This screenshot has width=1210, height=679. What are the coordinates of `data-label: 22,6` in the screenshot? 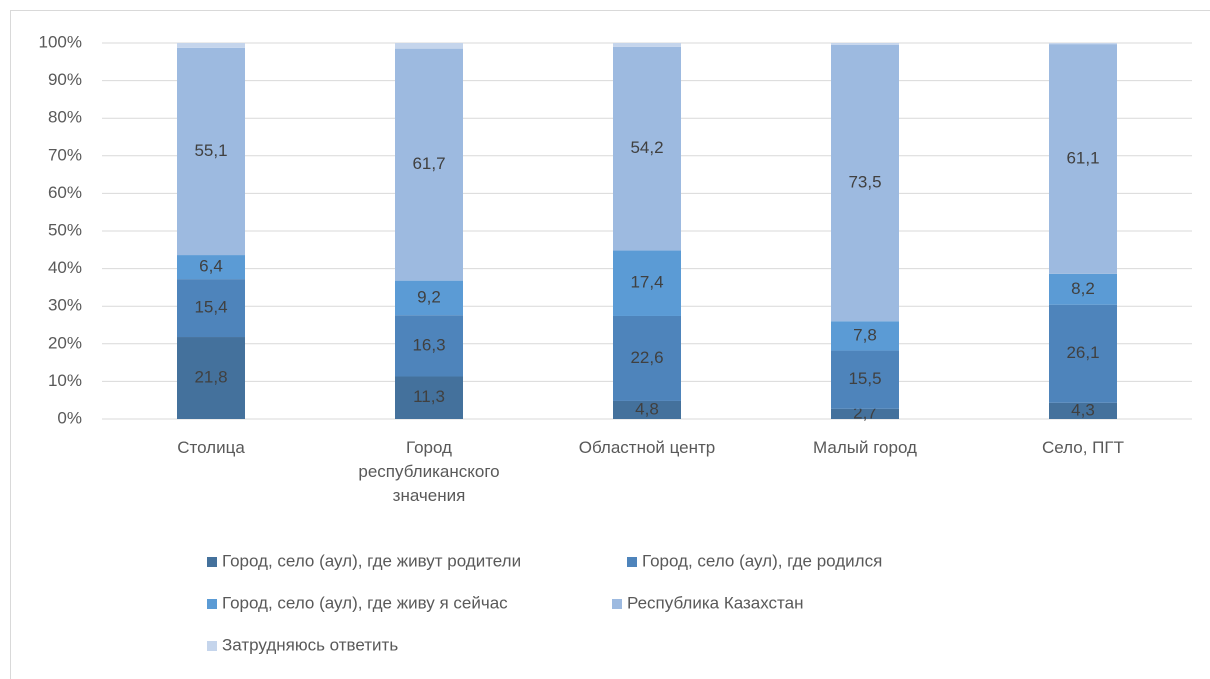 It's located at (646, 357).